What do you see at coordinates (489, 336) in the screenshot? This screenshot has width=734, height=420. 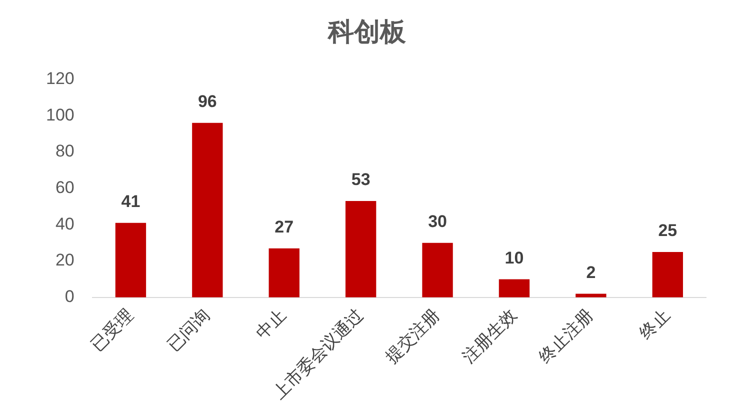 I see `x-tick-label: 注册生效` at bounding box center [489, 336].